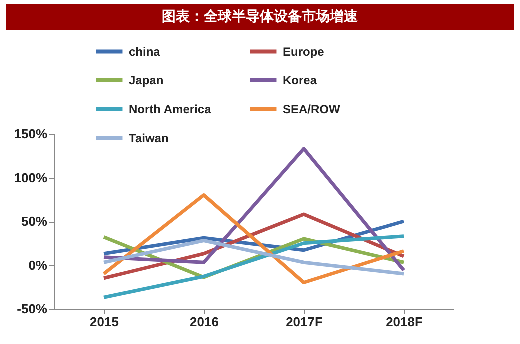 The width and height of the screenshot is (520, 344). What do you see at coordinates (38, 265) in the screenshot?
I see `y-tick-label: 0%` at bounding box center [38, 265].